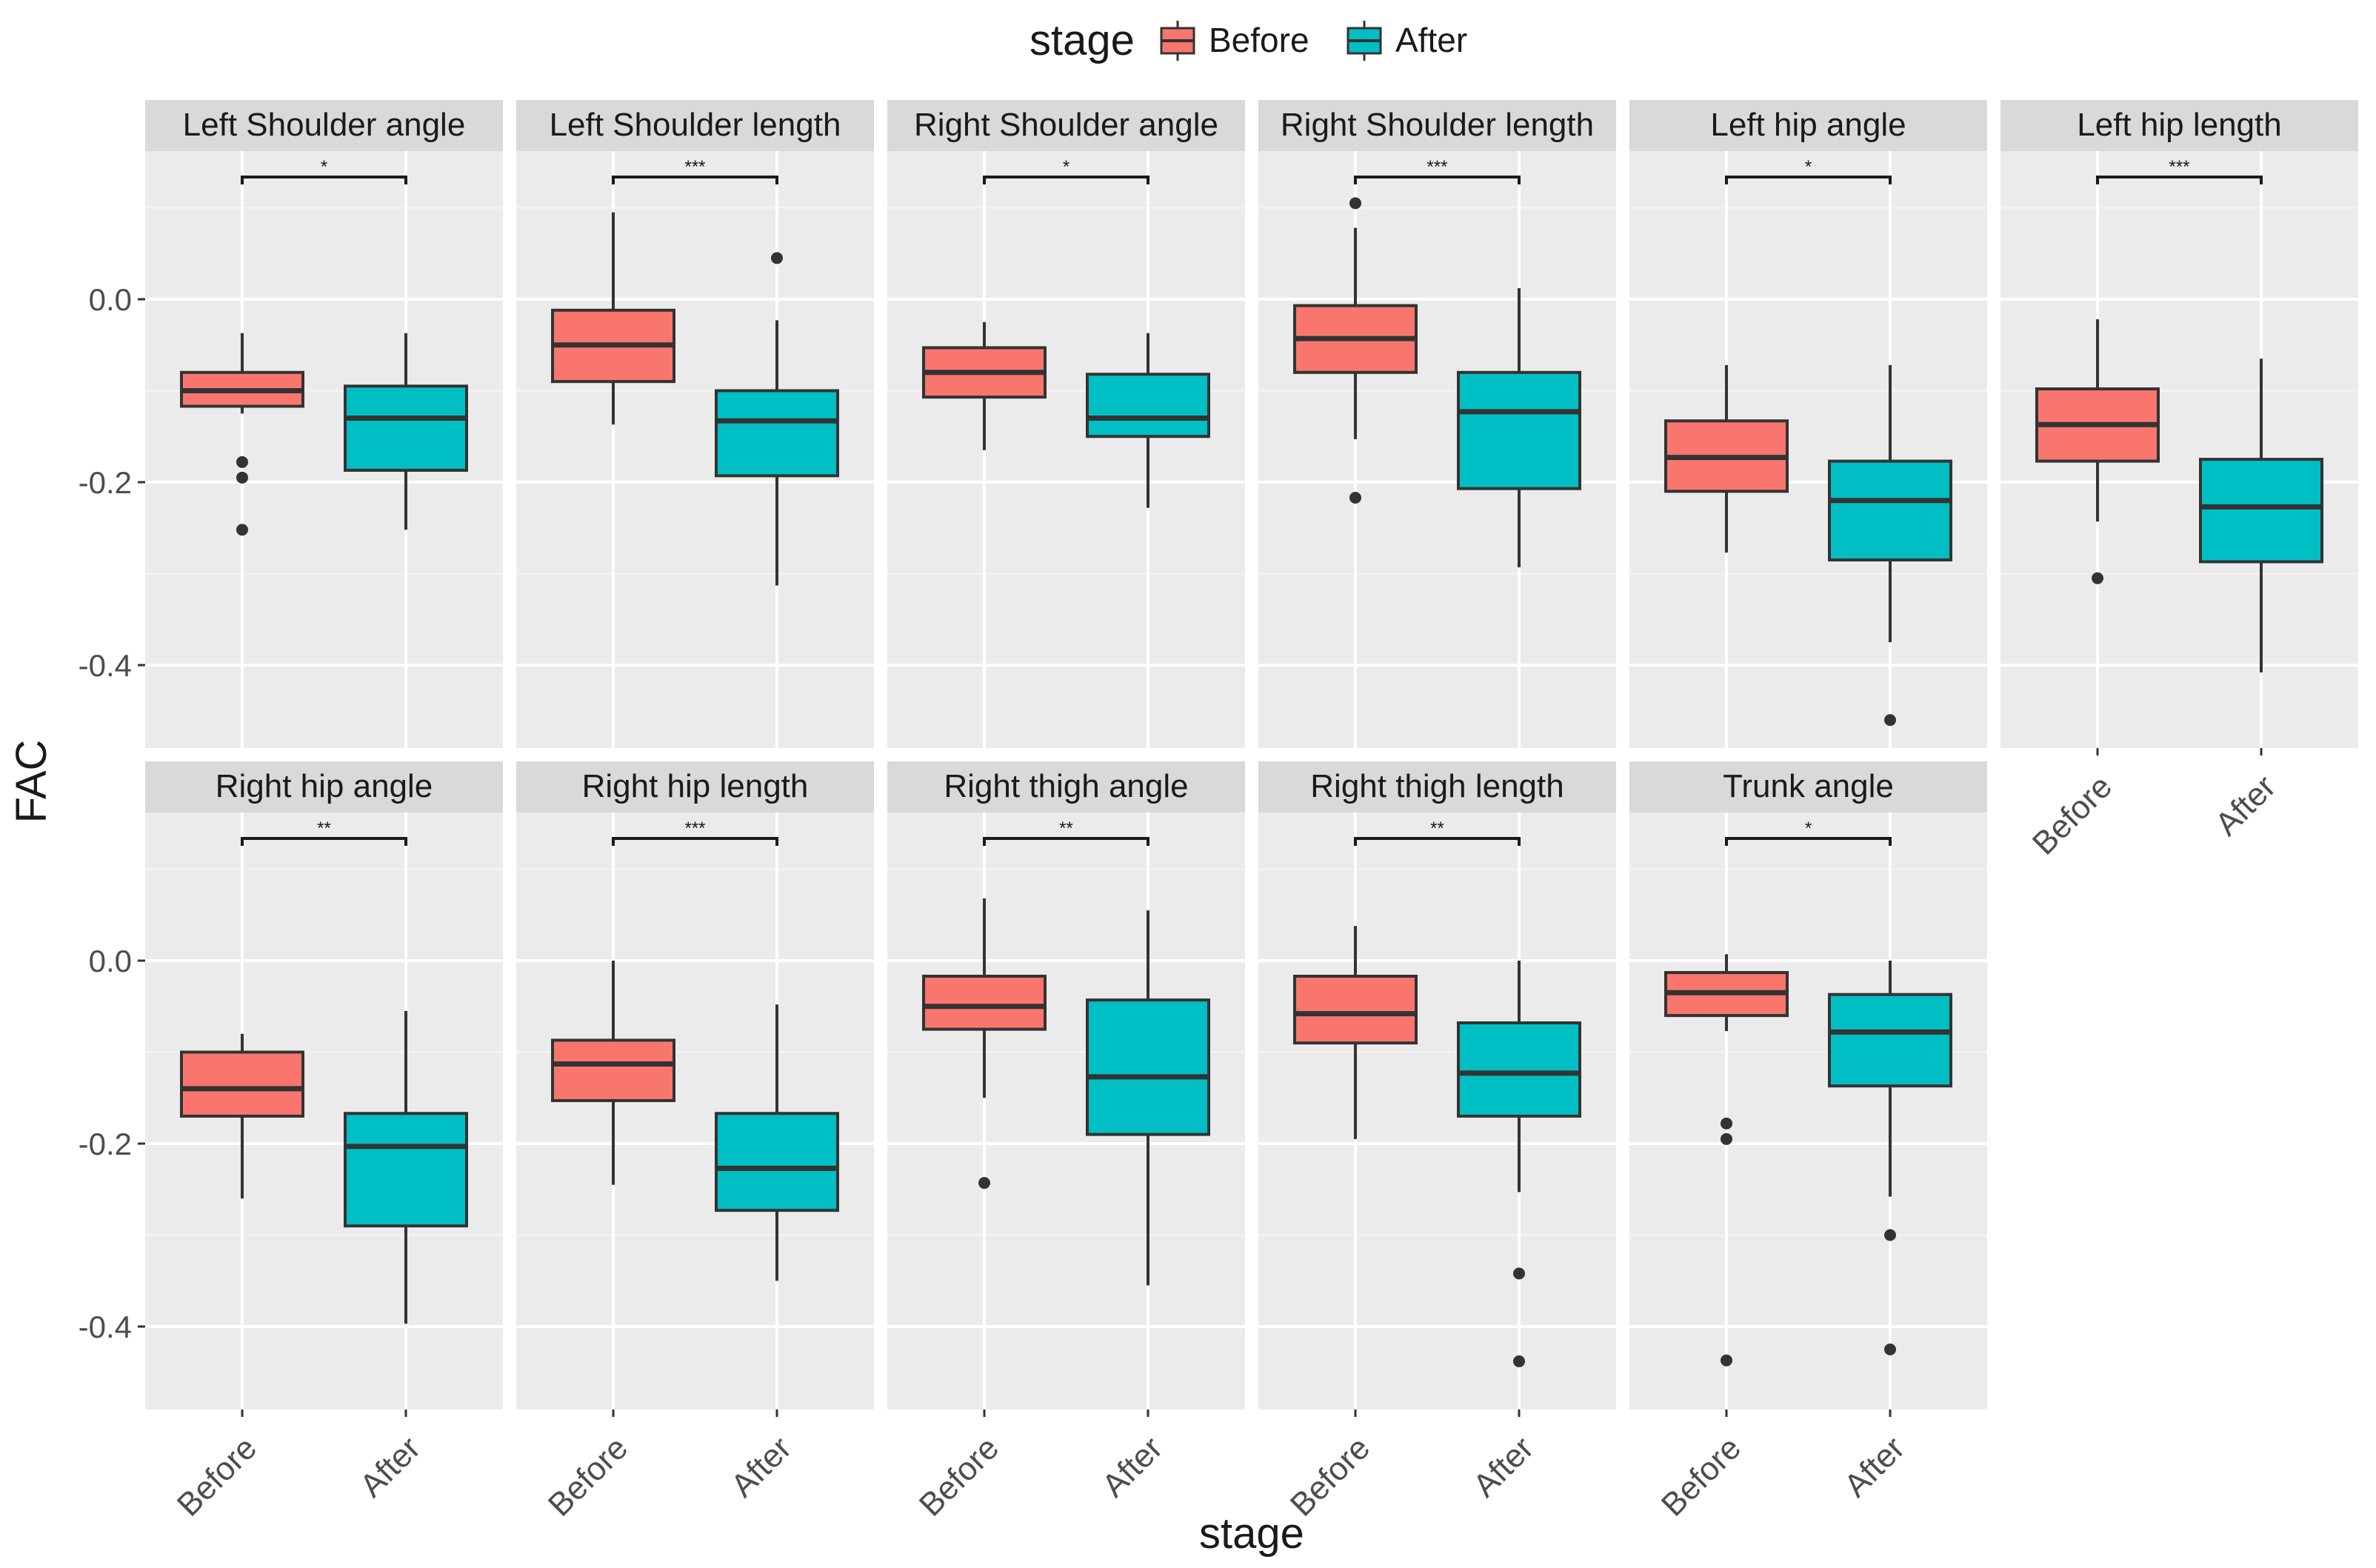  I want to click on facet-panel: Left hip length *** Before After, so click(2179, 481).